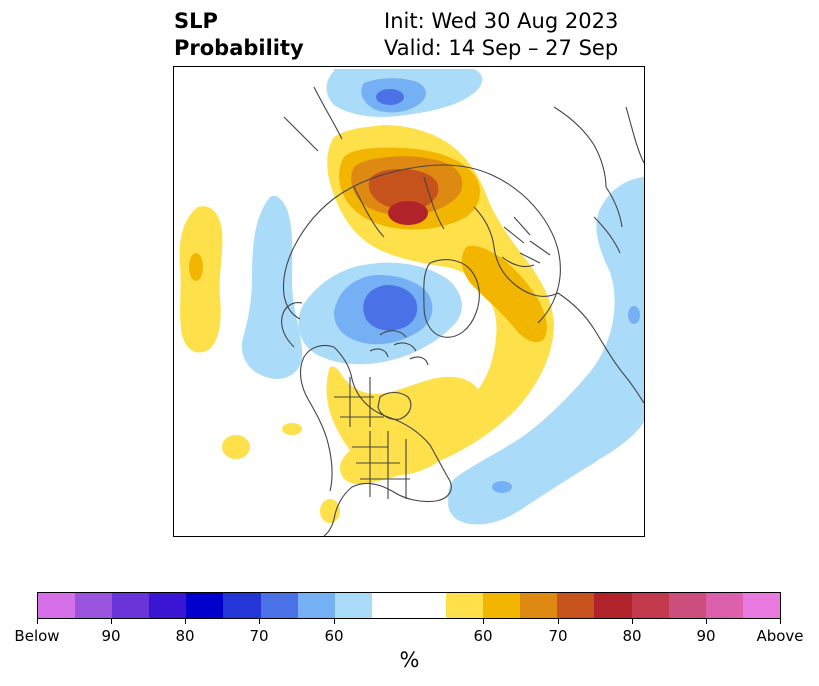 The image size is (819, 686). What do you see at coordinates (780, 636) in the screenshot?
I see `tick-label-above: Above` at bounding box center [780, 636].